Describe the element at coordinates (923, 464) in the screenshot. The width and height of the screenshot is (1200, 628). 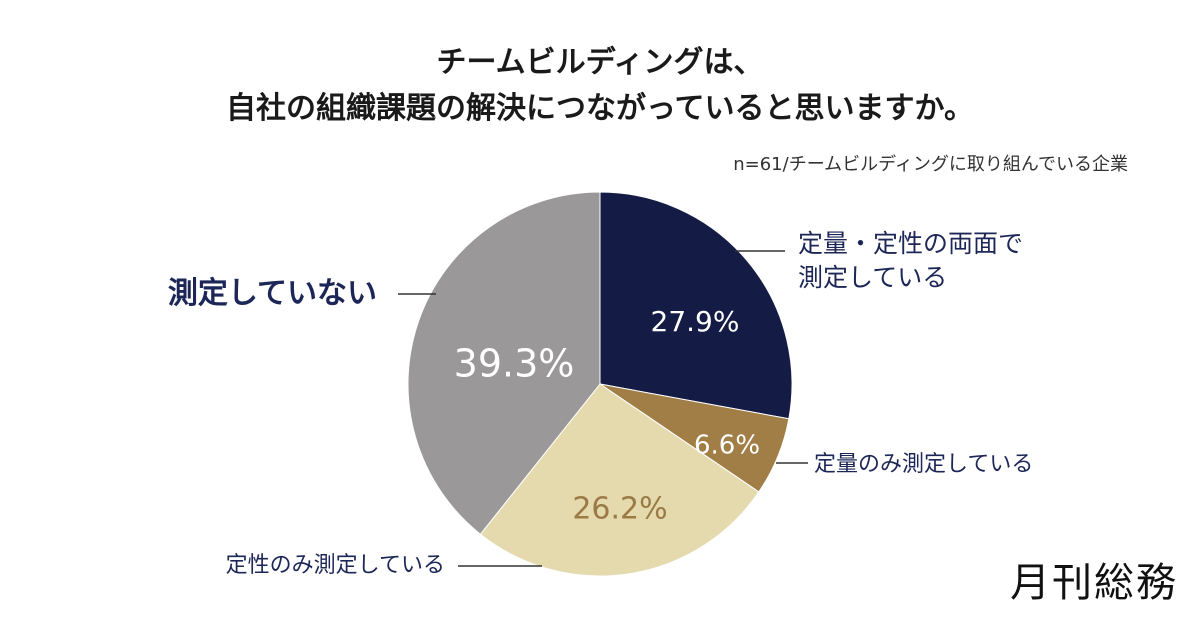
I see `pie-category-label-2-line-1: 定量のみ測定している` at that location.